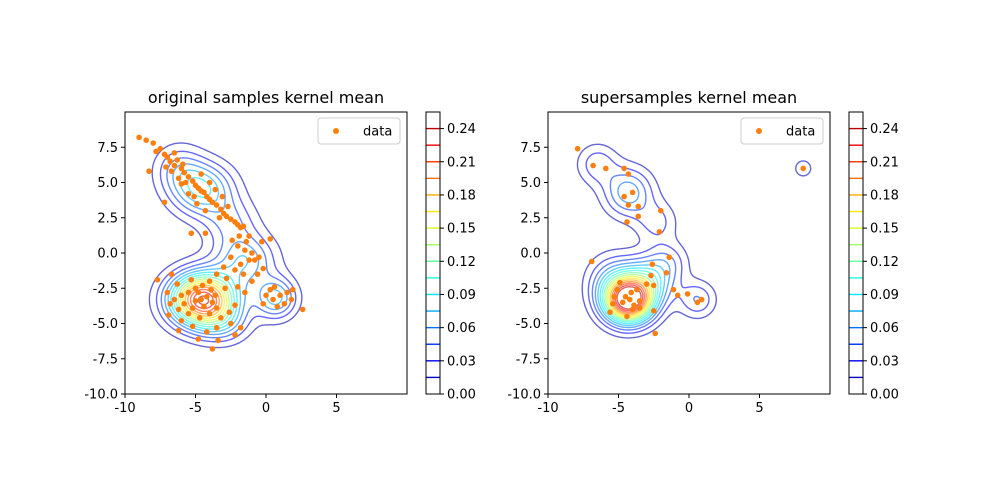 The height and width of the screenshot is (500, 1000). What do you see at coordinates (759, 408) in the screenshot?
I see `x-tick-label: 5` at bounding box center [759, 408].